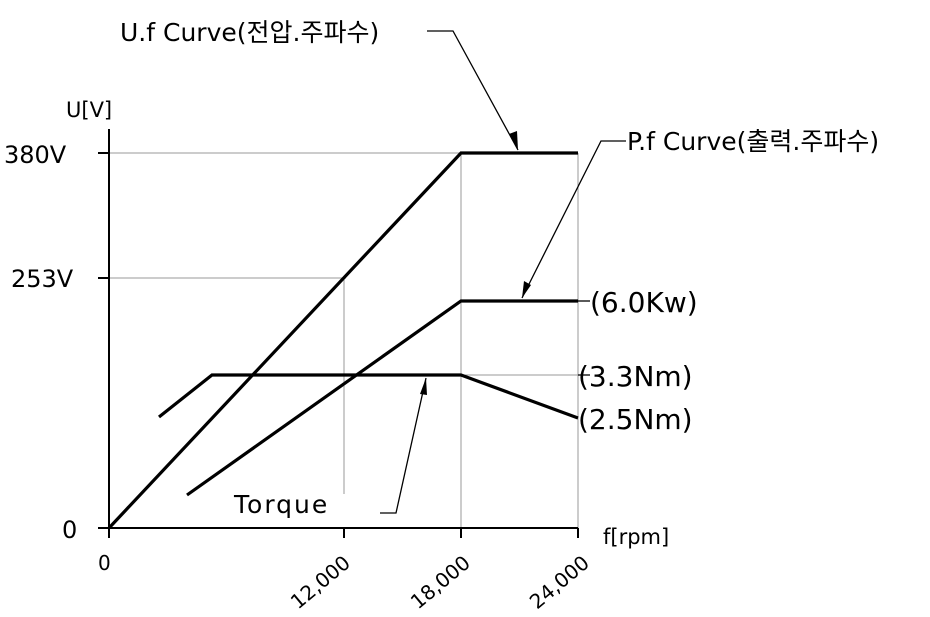 The image size is (930, 617). I want to click on torque-label: Torque, so click(281, 504).